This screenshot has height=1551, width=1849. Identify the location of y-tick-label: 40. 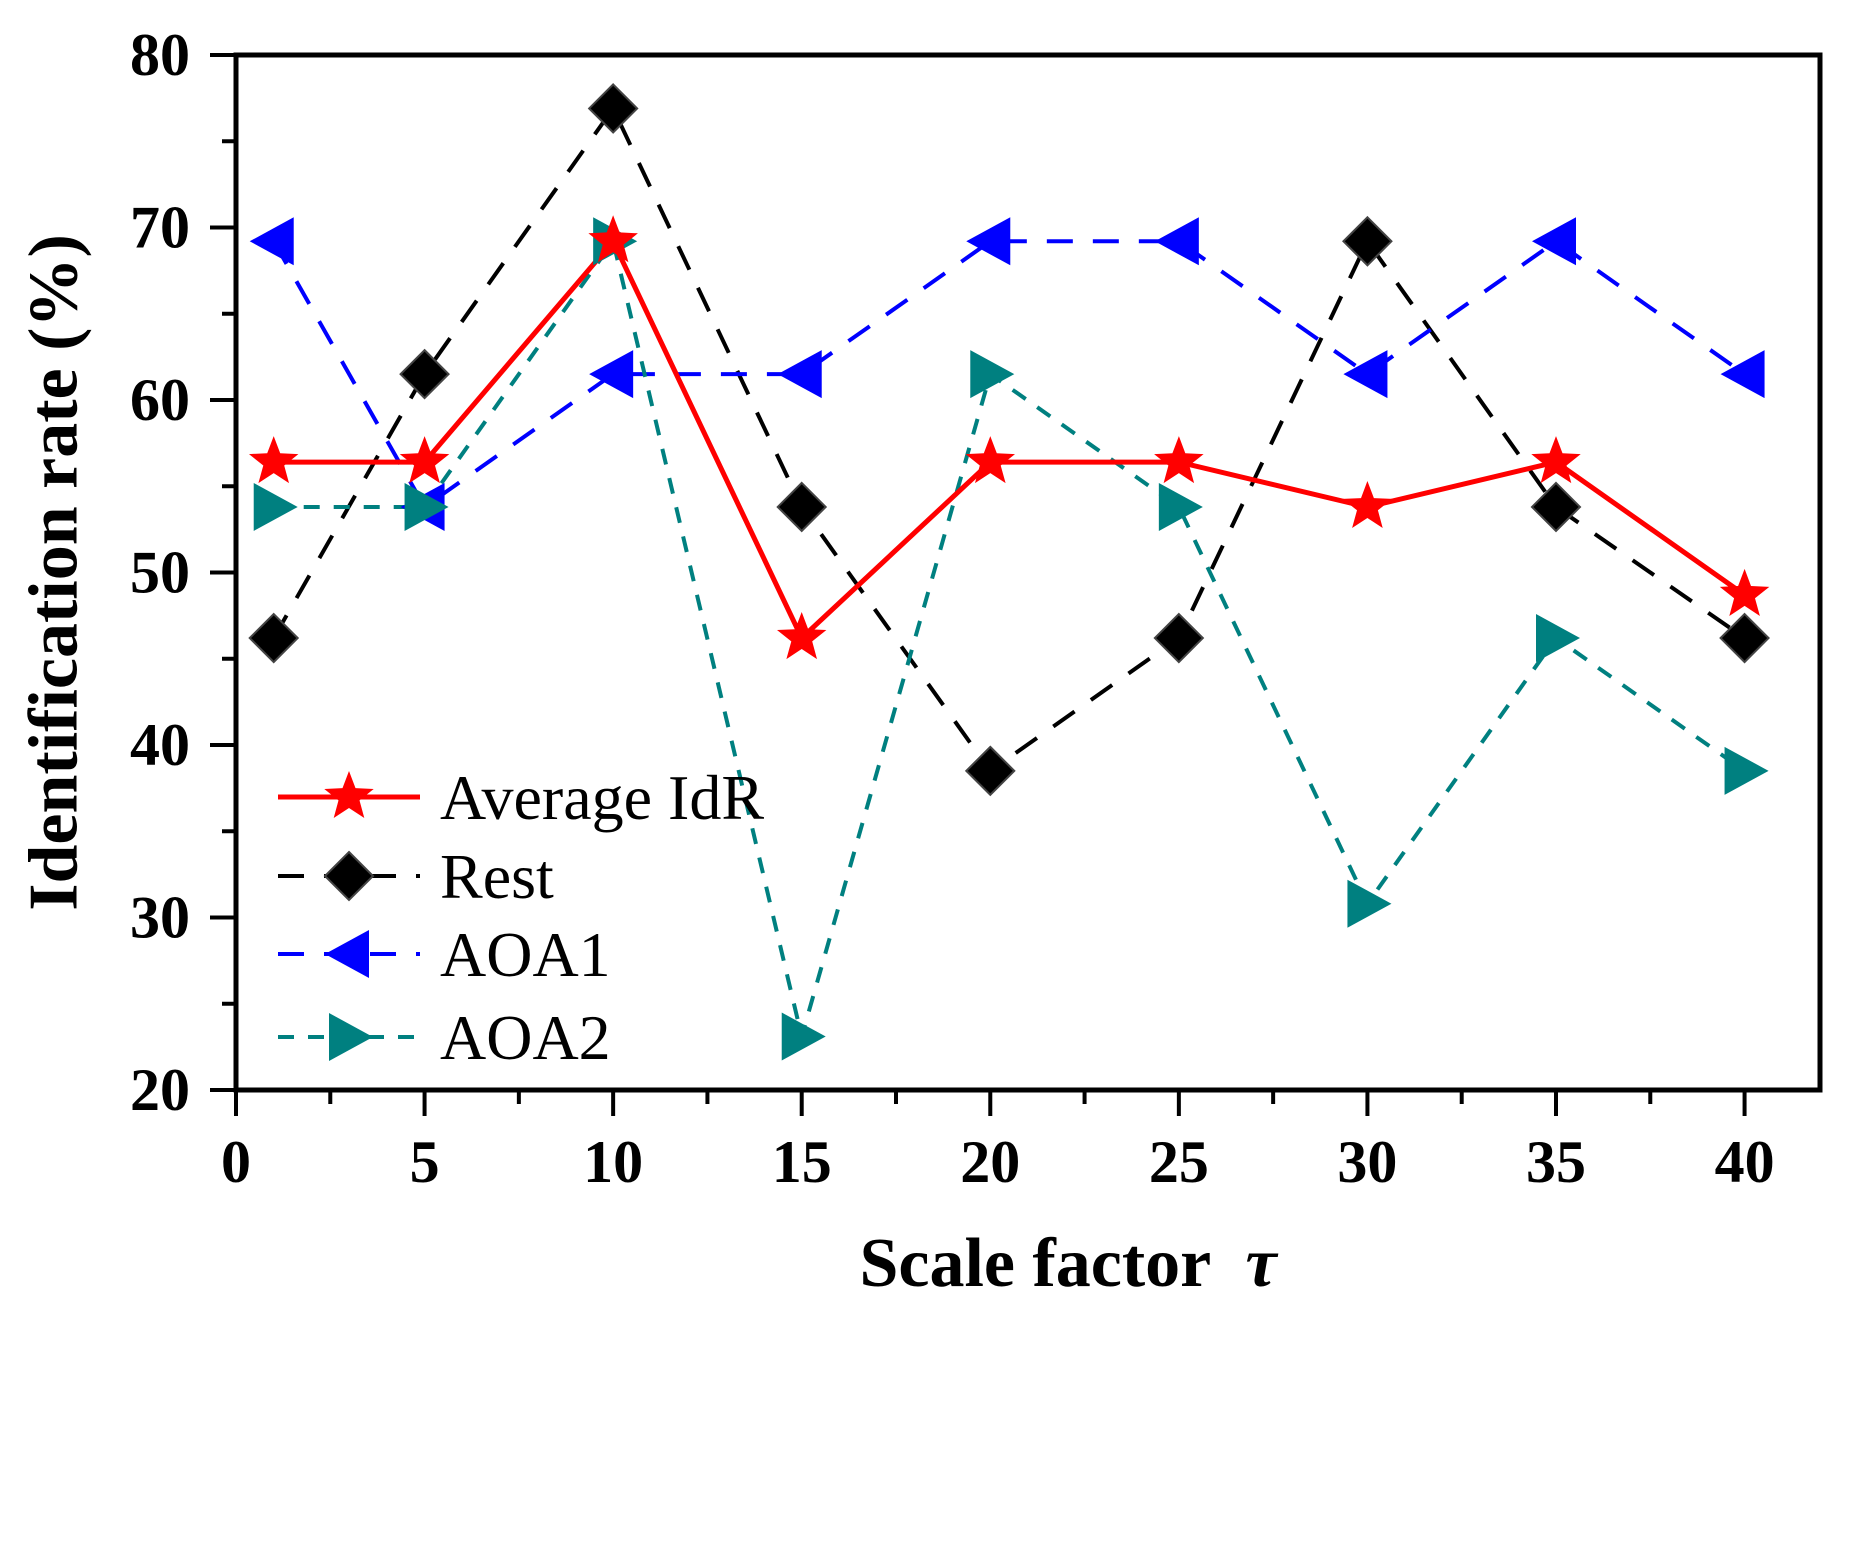
(160, 745).